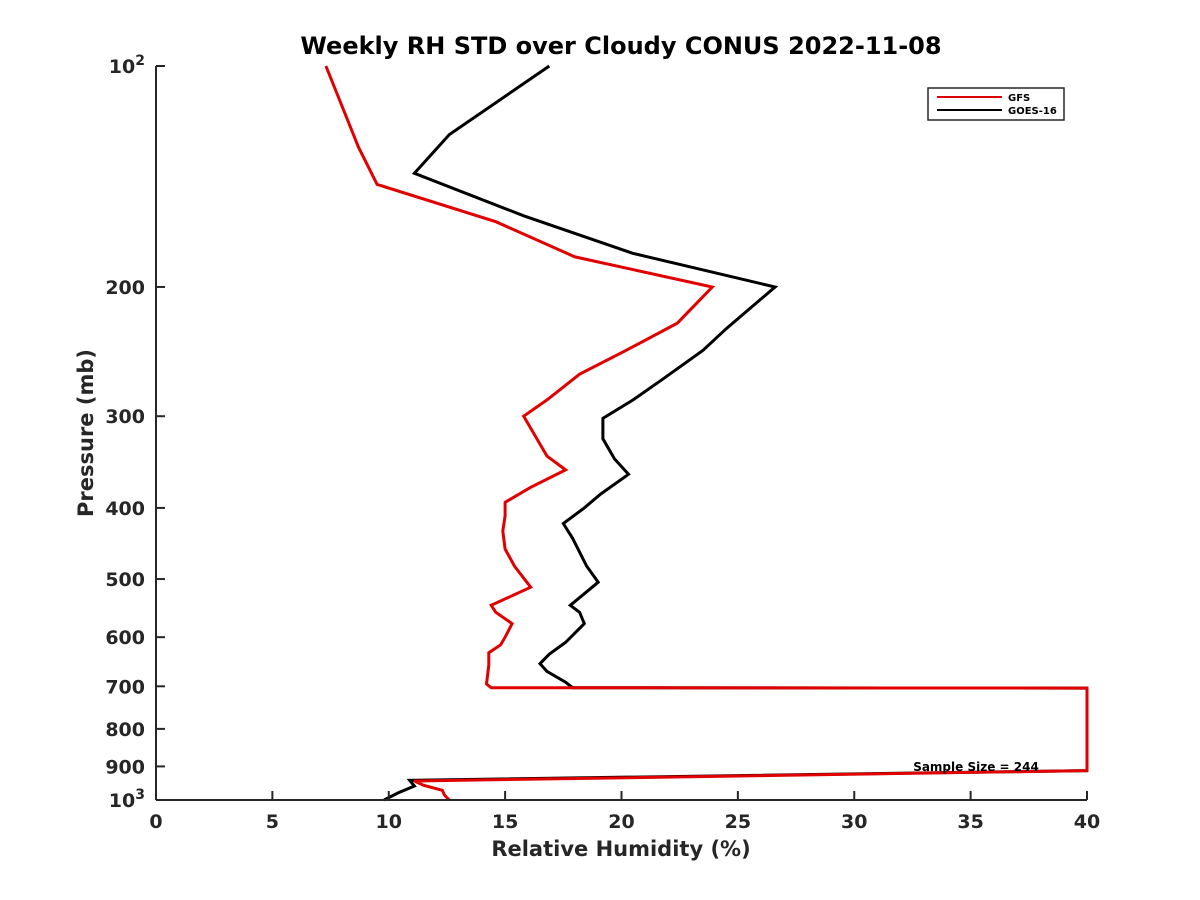 The height and width of the screenshot is (900, 1200). I want to click on legend-box, so click(996, 104).